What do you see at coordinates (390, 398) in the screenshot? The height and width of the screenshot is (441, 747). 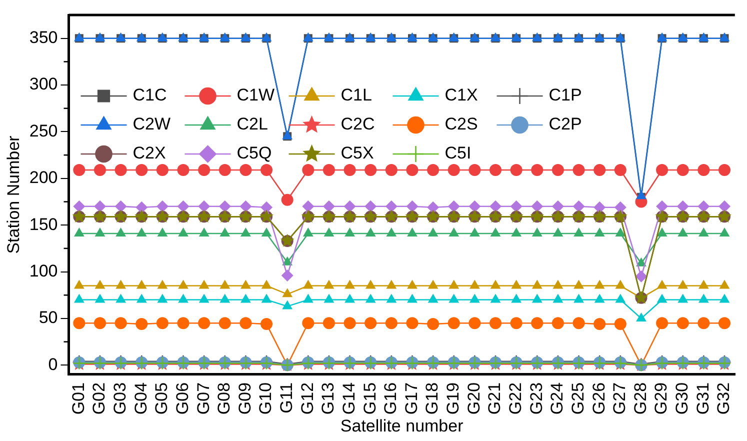 I see `x-tick-label: G16` at bounding box center [390, 398].